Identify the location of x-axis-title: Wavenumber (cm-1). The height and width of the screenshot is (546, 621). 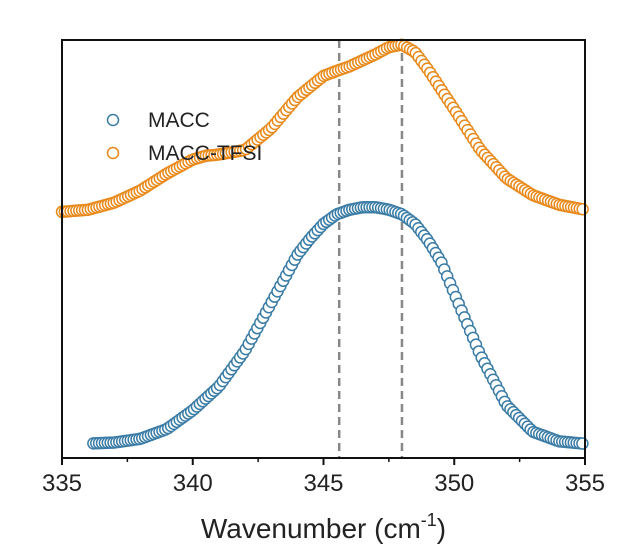
(323, 527).